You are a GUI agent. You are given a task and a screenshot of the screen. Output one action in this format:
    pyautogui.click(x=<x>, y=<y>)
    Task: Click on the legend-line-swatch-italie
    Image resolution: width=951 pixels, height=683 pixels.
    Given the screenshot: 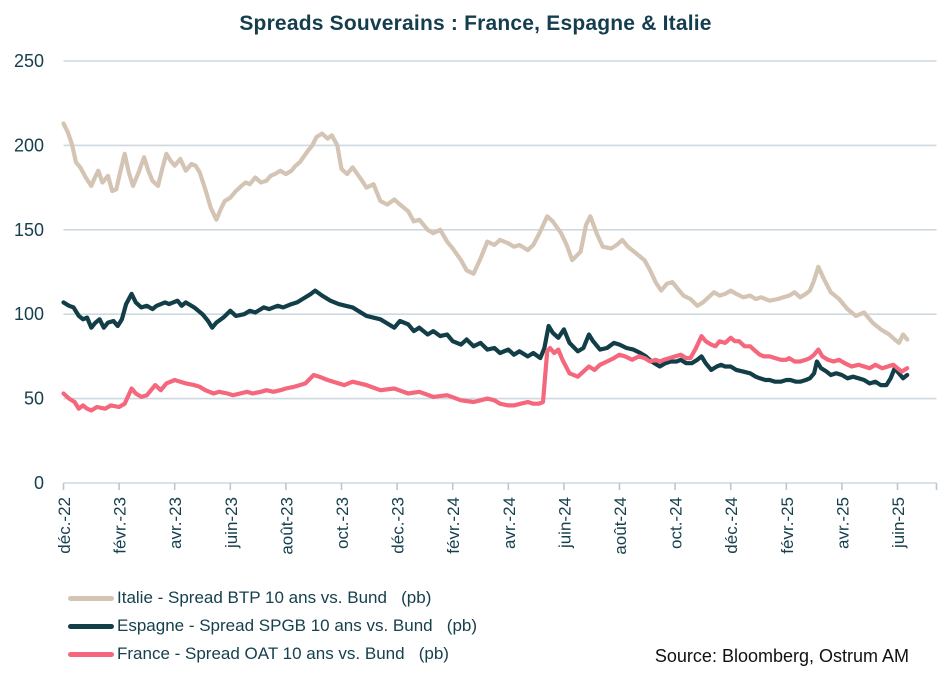 What is the action you would take?
    pyautogui.click(x=91, y=598)
    